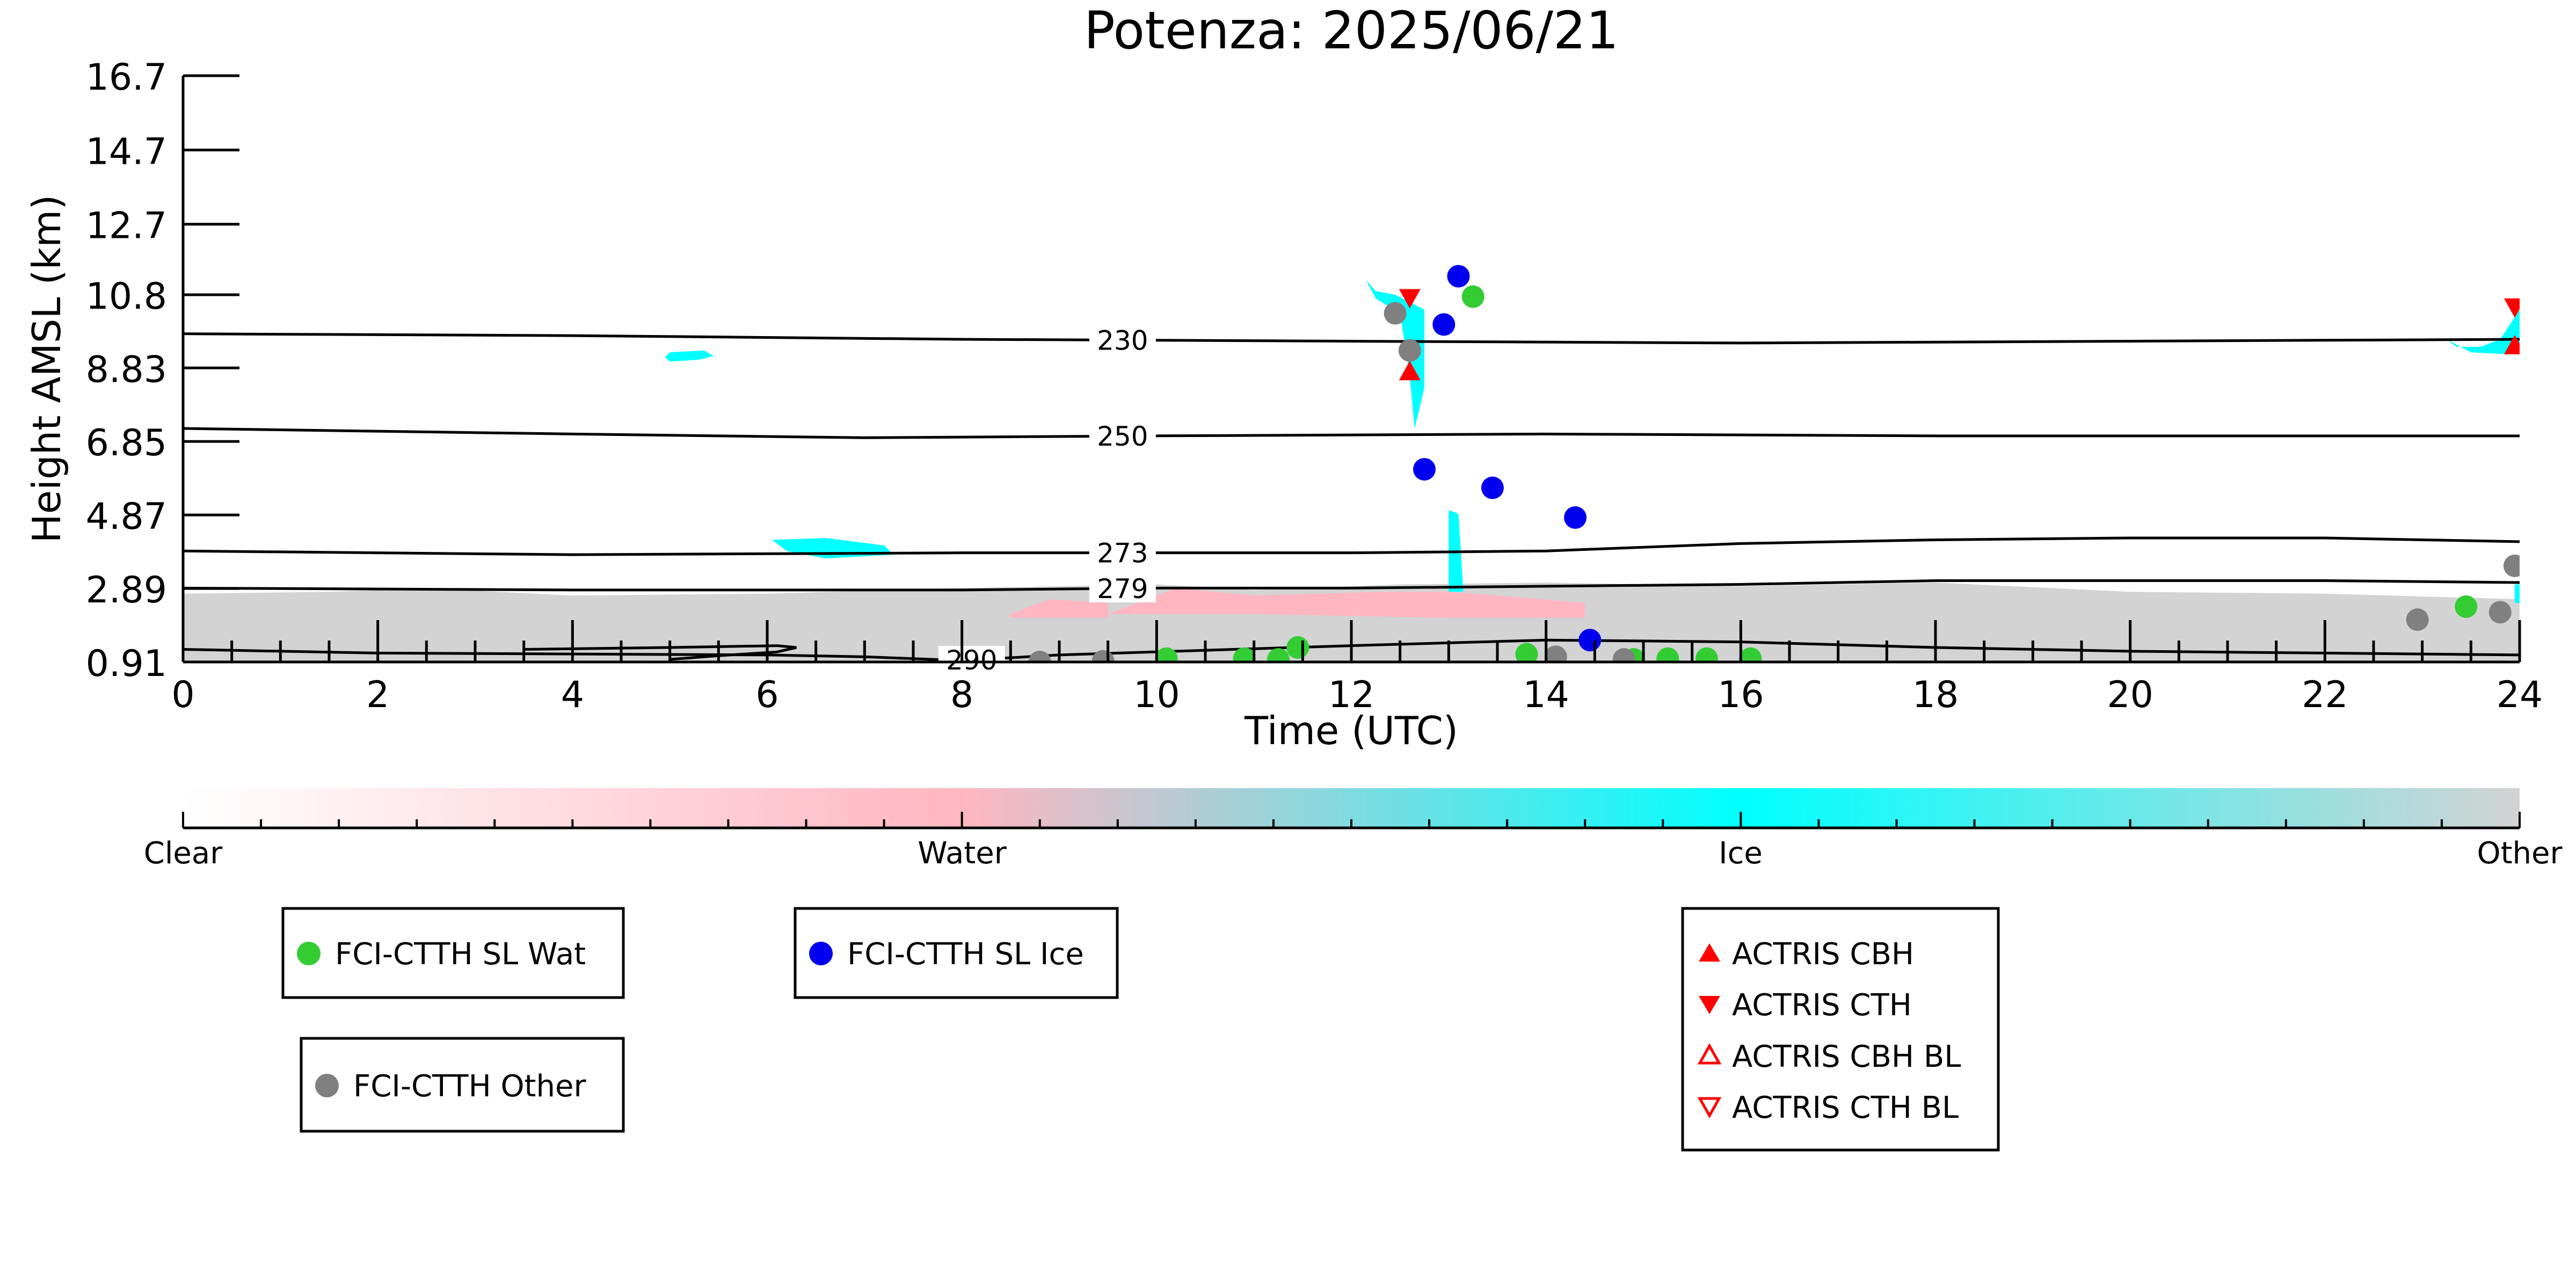 The width and height of the screenshot is (2576, 1288). What do you see at coordinates (962, 853) in the screenshot?
I see `colorbar-label-water: Water` at bounding box center [962, 853].